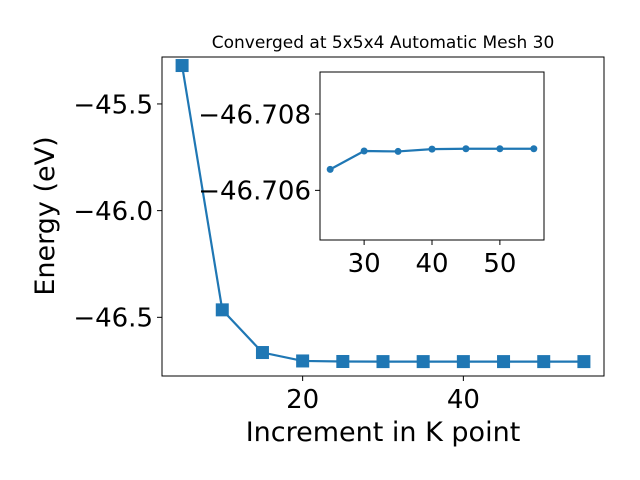 This screenshot has width=640, height=480. Describe the element at coordinates (431, 264) in the screenshot. I see `inset-x-tick-label: 40` at that location.